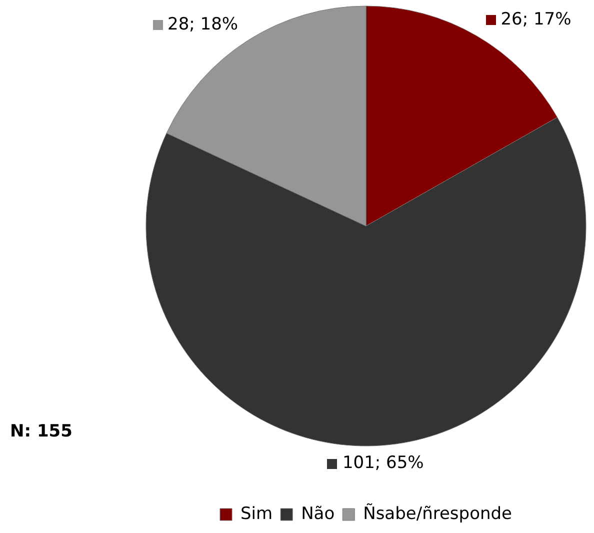  What do you see at coordinates (383, 463) in the screenshot?
I see `data-label: 101; 65%` at bounding box center [383, 463].